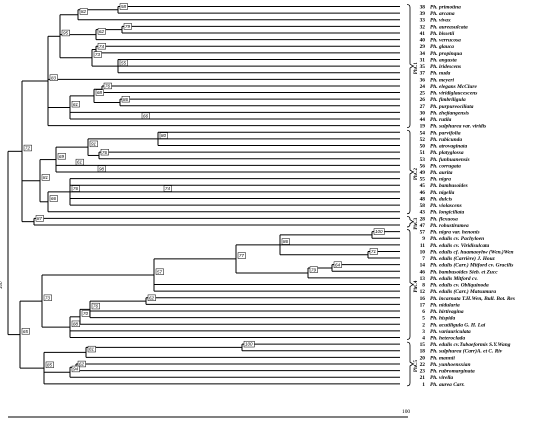  I want to click on taxon-name: Ph. edulis cv. Pachyloen, so click(457, 239).